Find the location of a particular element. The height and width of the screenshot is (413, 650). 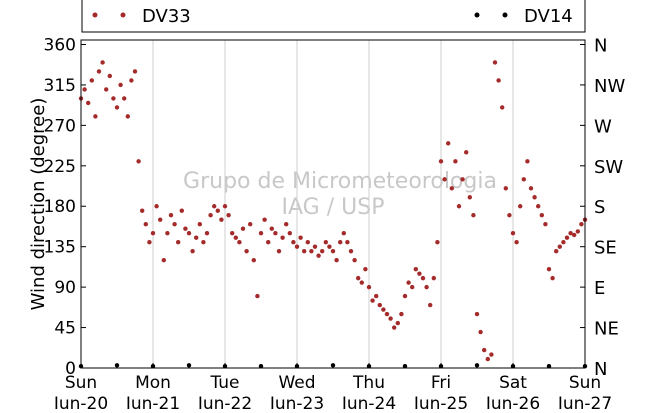

x-tick-date-6: Jun-26 is located at coordinates (512, 401).